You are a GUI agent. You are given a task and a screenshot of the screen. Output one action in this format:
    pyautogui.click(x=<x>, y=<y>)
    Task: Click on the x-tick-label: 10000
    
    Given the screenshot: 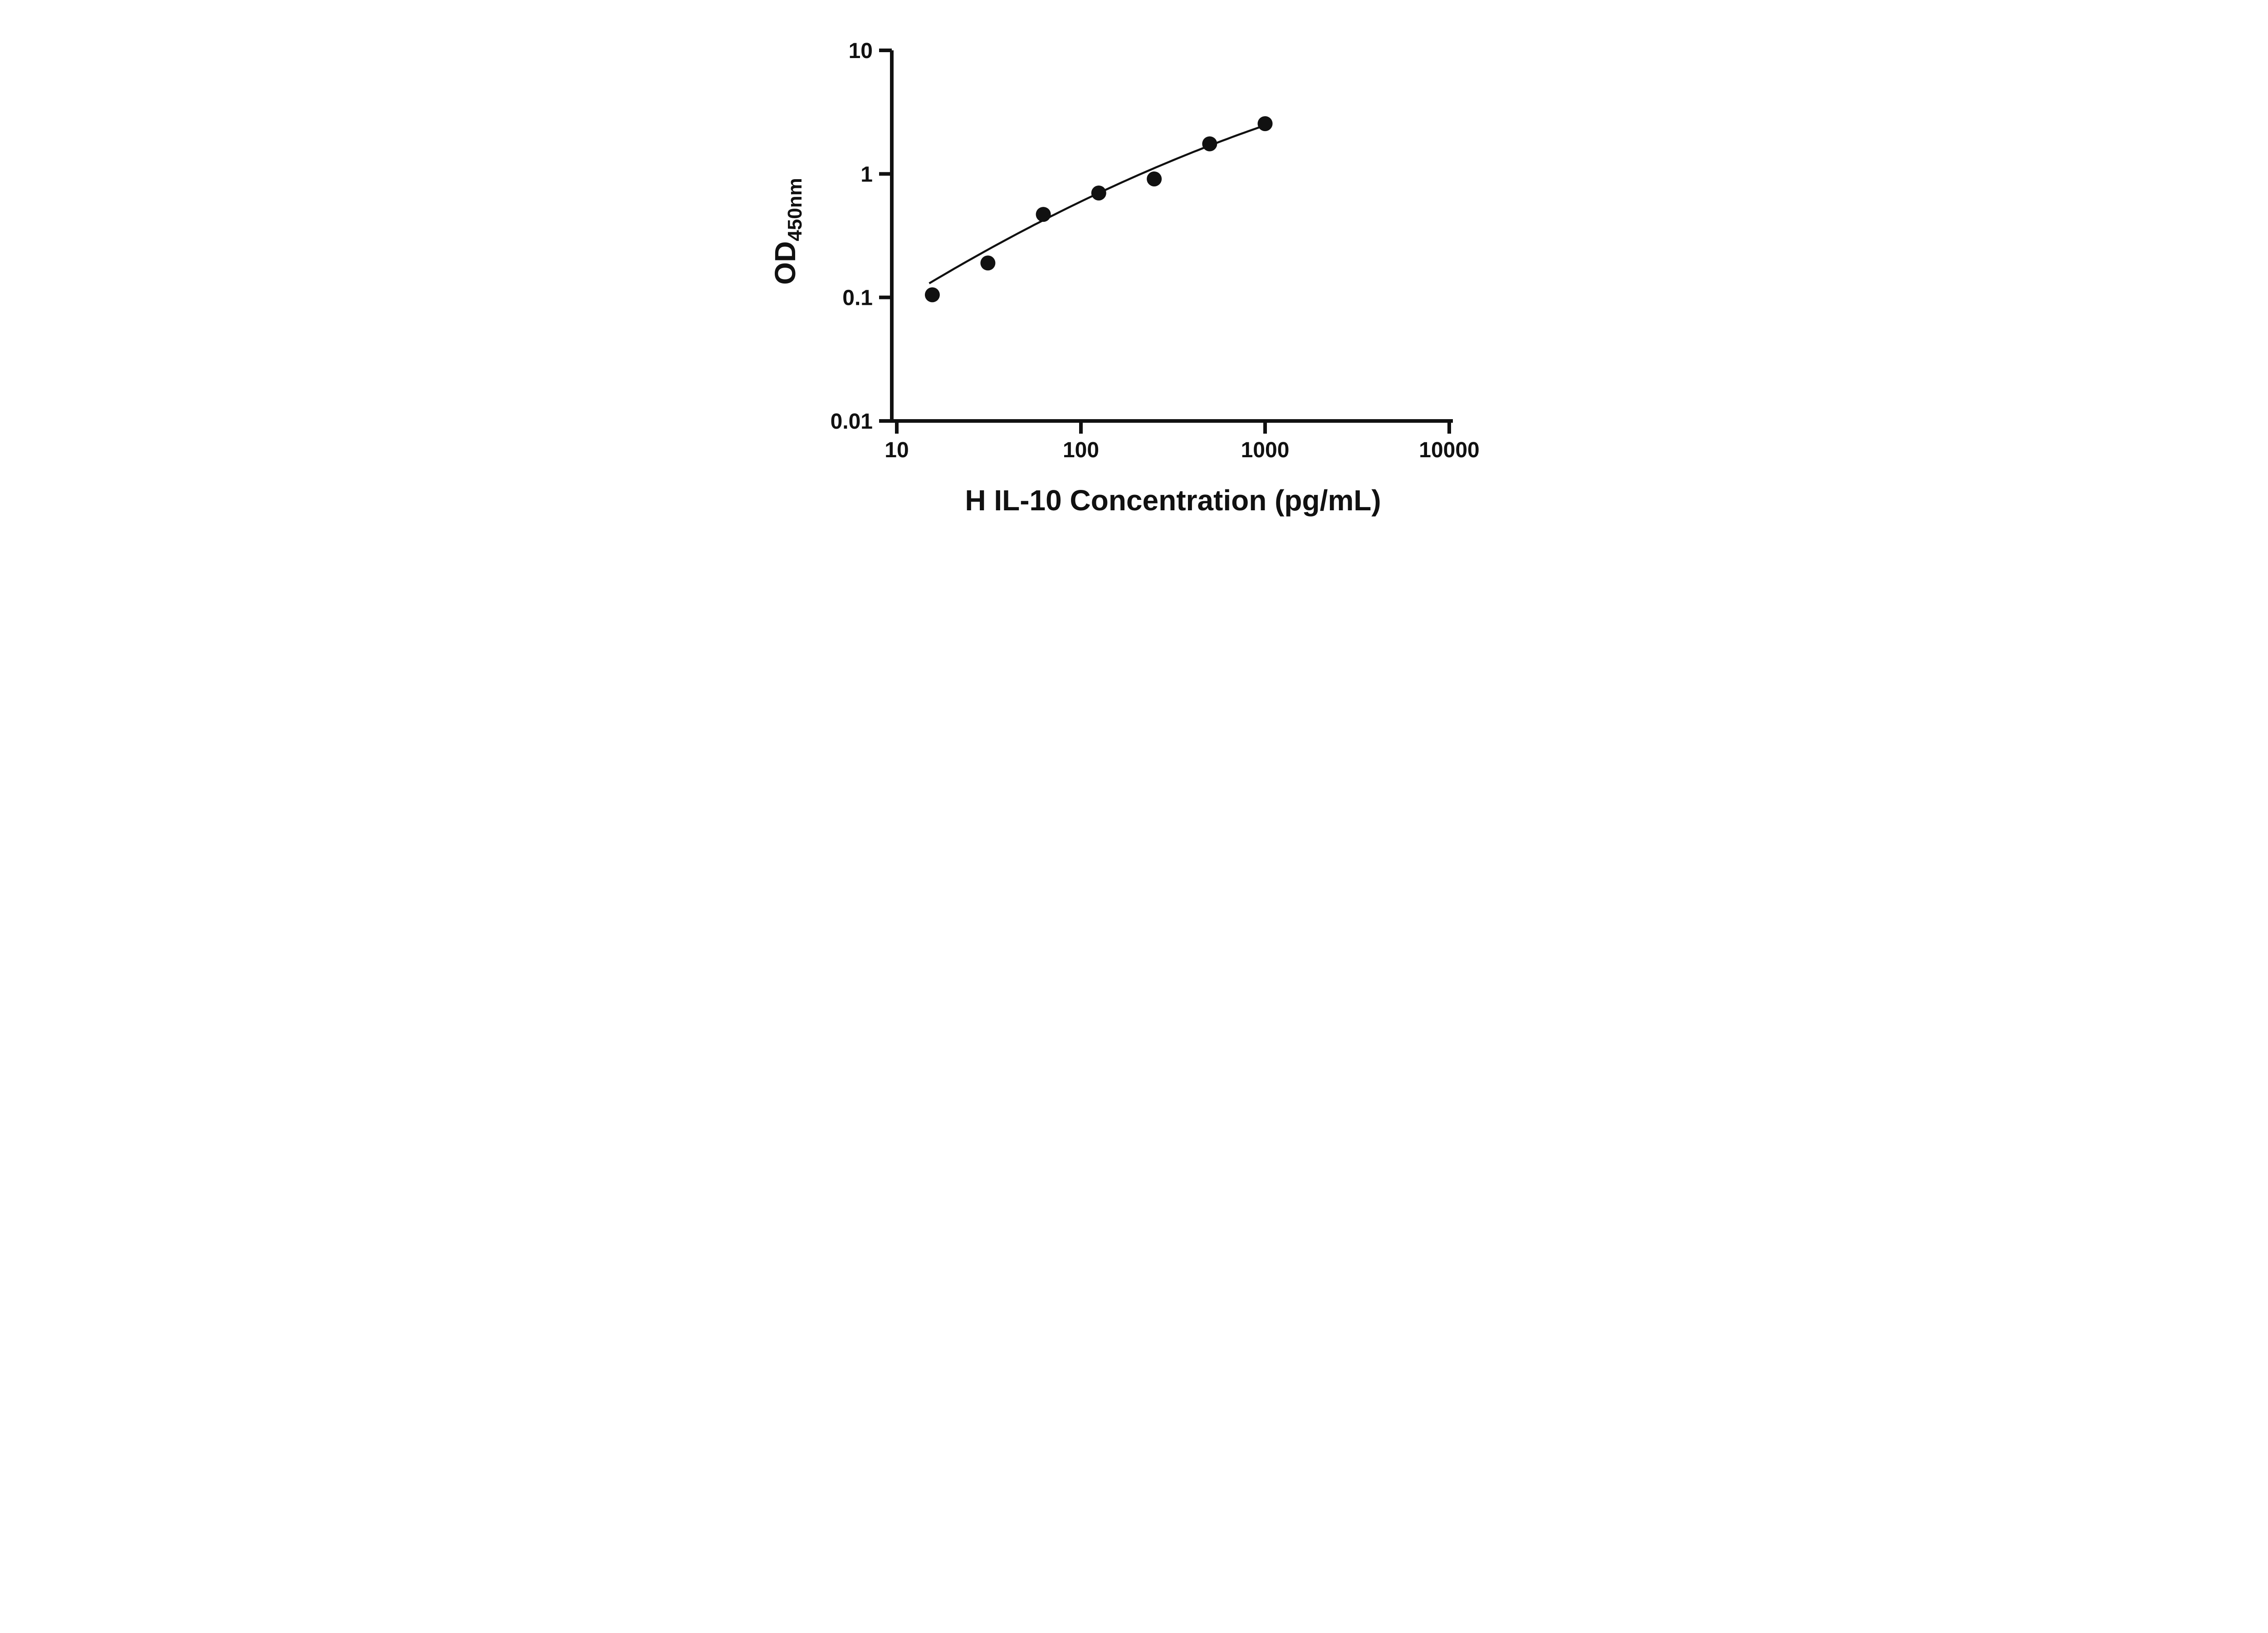 What is the action you would take?
    pyautogui.click(x=1449, y=450)
    